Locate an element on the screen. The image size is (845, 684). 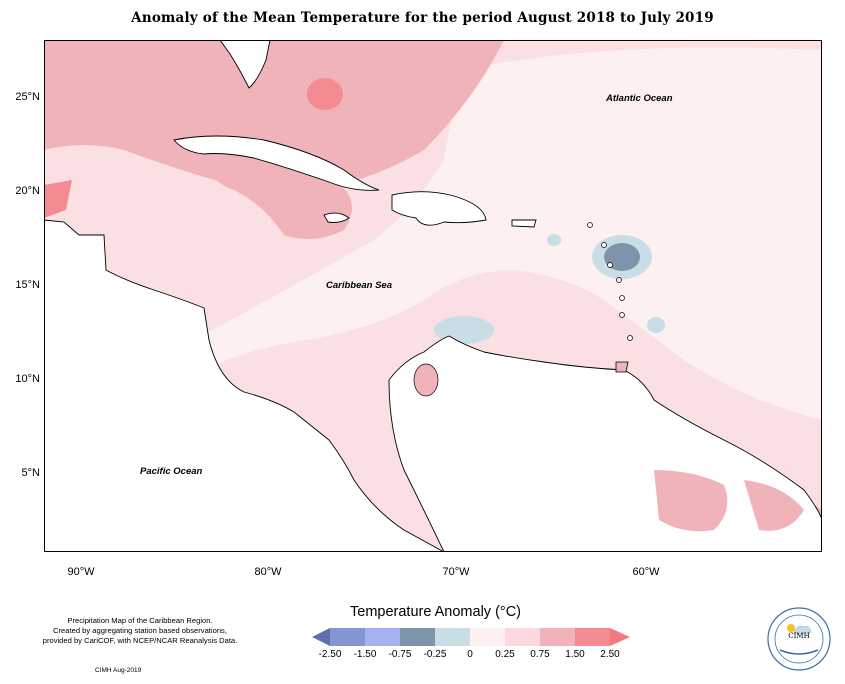
land-hispaniola is located at coordinates (439, 208).